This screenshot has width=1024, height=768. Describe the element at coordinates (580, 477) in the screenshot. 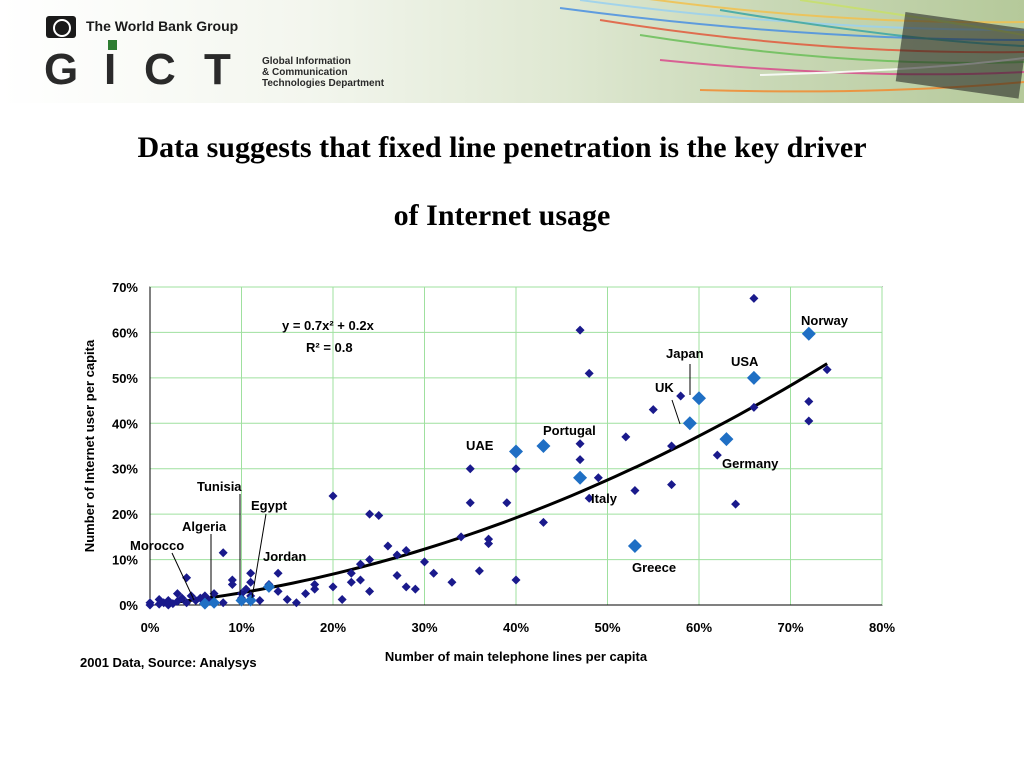

I see `point-italy` at that location.